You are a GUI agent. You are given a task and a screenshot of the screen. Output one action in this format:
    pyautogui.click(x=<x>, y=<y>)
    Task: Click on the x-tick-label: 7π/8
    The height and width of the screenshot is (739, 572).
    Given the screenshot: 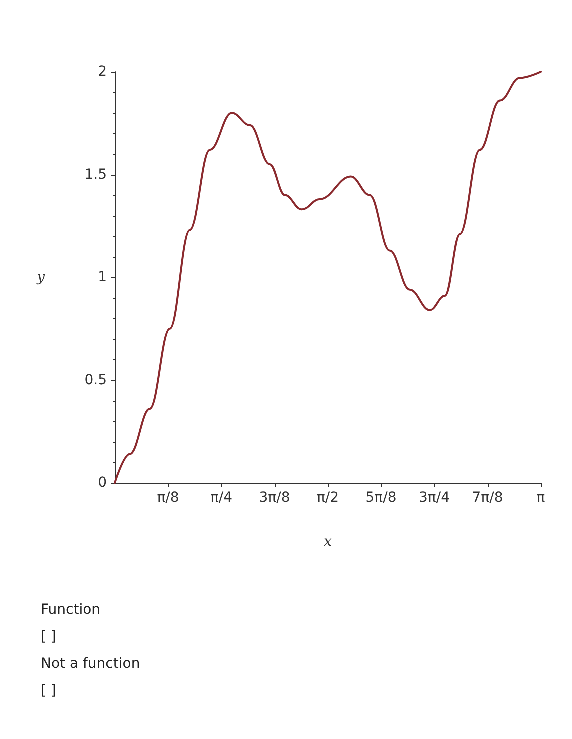 What is the action you would take?
    pyautogui.click(x=488, y=498)
    